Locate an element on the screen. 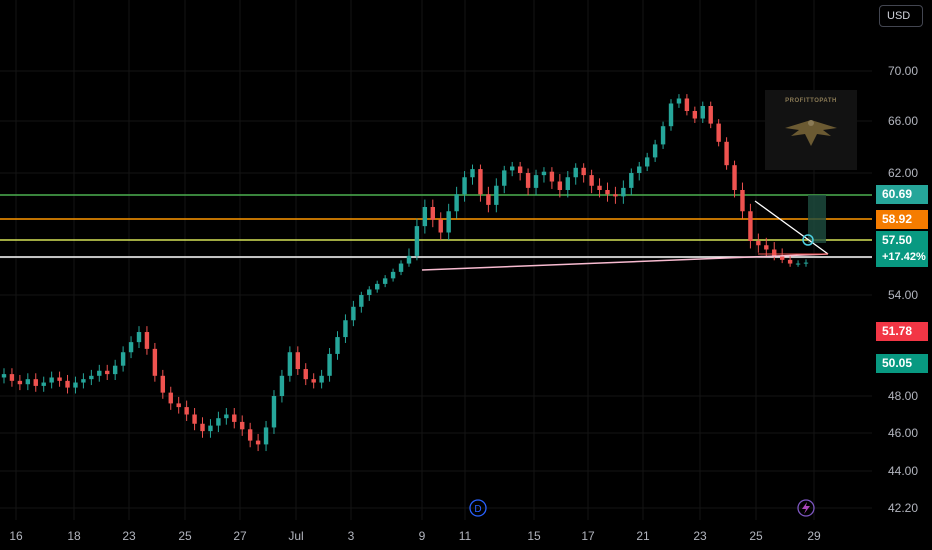 This screenshot has height=550, width=932. alert-circle is located at coordinates (808, 240).